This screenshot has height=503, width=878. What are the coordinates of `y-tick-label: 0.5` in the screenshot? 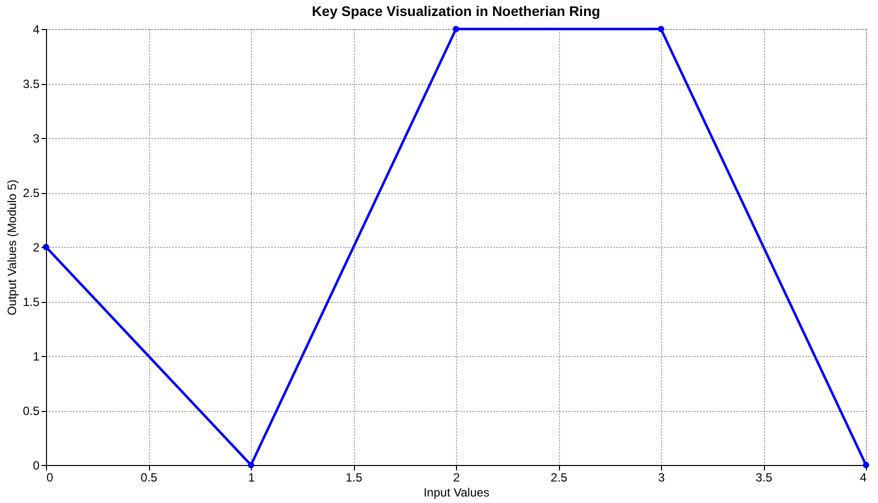 It's located at (31, 411).